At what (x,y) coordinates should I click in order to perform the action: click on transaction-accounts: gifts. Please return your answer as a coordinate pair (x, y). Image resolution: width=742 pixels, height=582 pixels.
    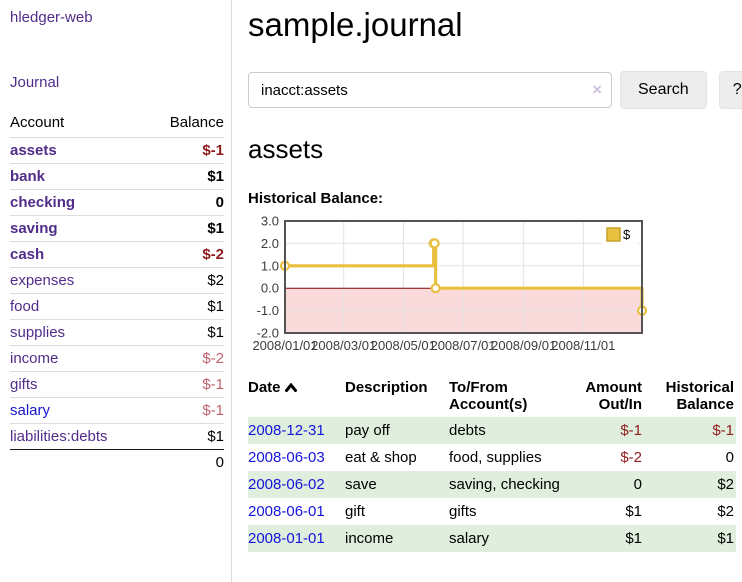
    Looking at the image, I should click on (463, 511).